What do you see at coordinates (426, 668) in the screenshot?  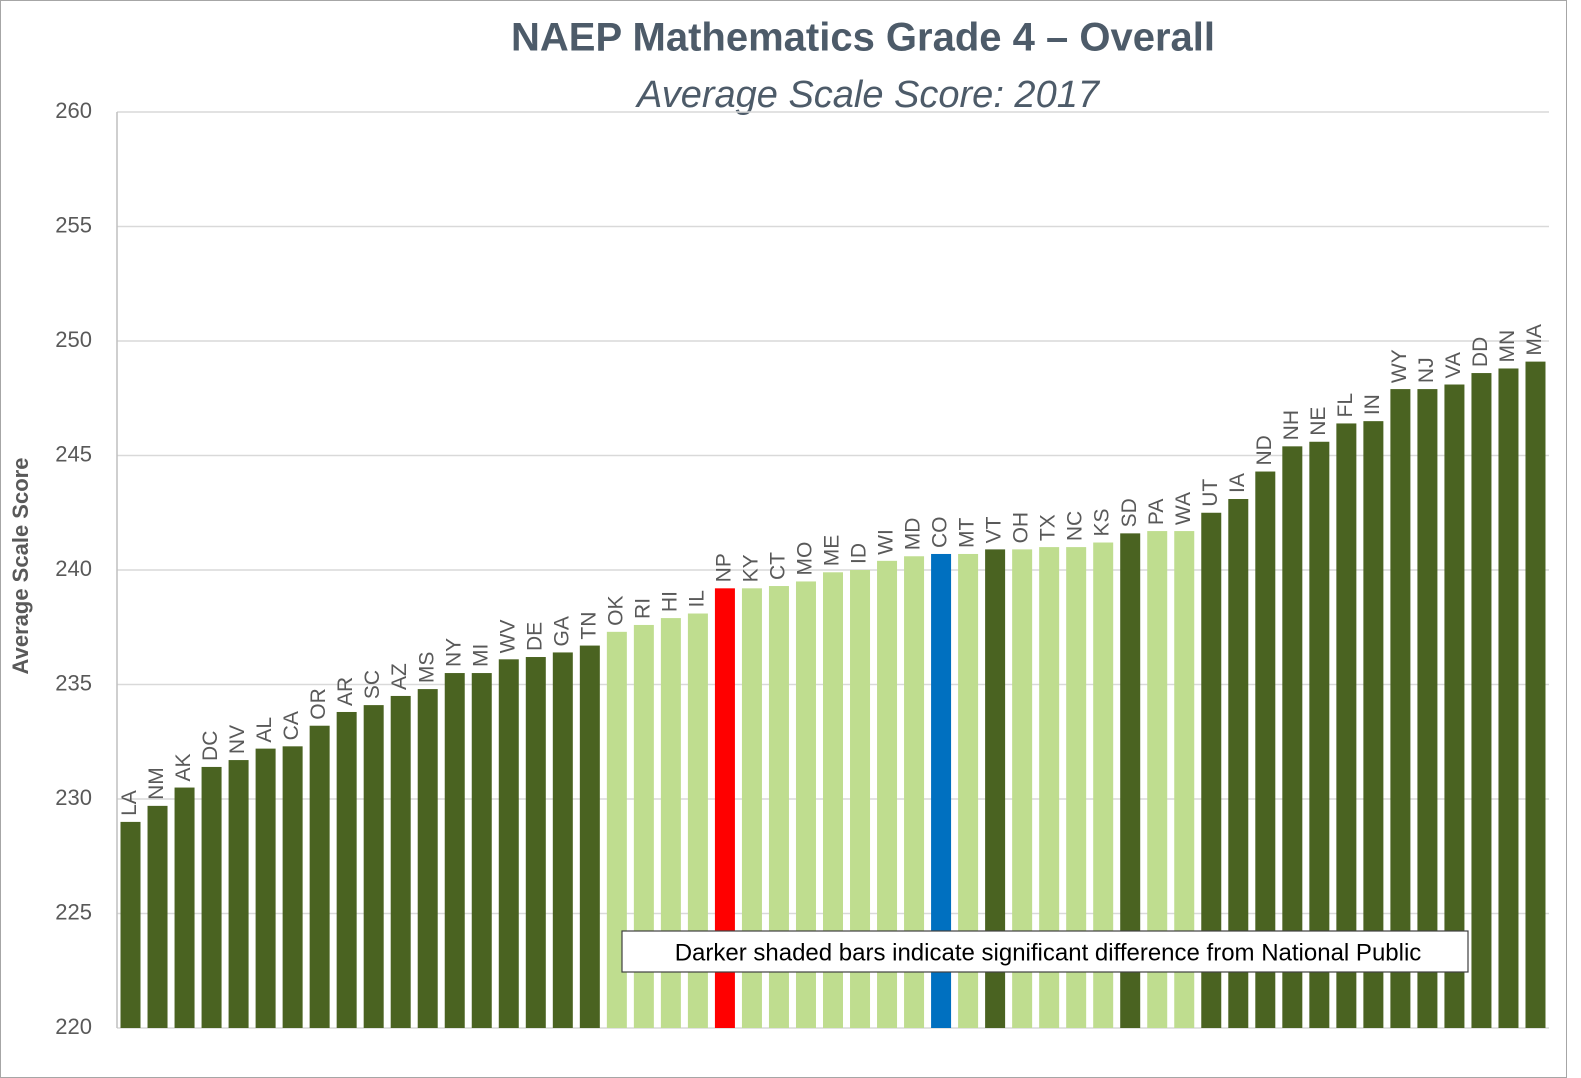 I see `bar-category-label: MS` at bounding box center [426, 668].